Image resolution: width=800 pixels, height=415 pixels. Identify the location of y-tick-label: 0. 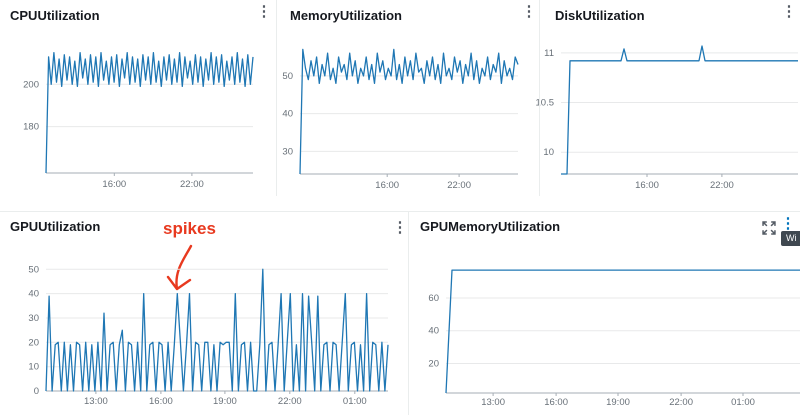
(36, 391).